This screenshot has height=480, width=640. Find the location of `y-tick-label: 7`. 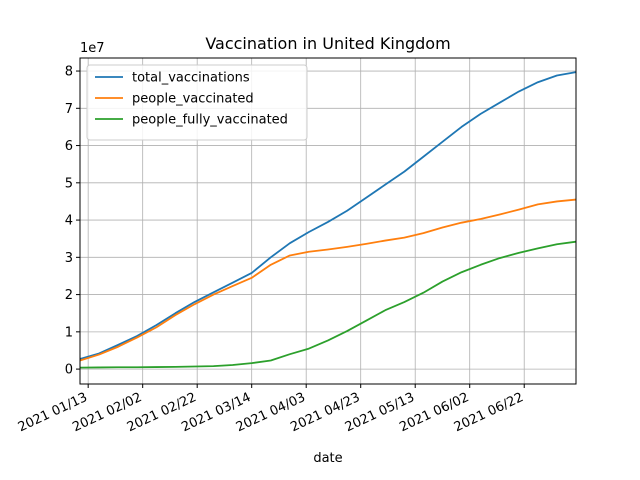

y-tick-label: 7 is located at coordinates (69, 109).